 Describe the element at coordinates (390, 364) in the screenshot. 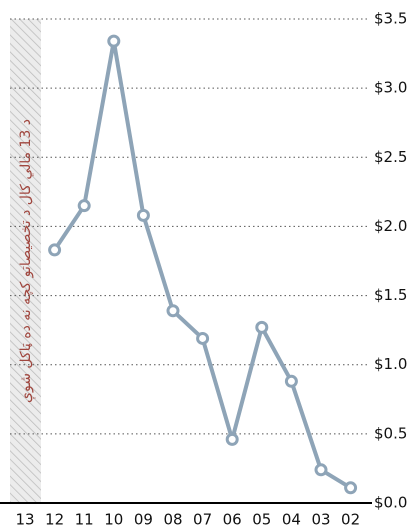

I see `y-tick-label: $1.0` at that location.